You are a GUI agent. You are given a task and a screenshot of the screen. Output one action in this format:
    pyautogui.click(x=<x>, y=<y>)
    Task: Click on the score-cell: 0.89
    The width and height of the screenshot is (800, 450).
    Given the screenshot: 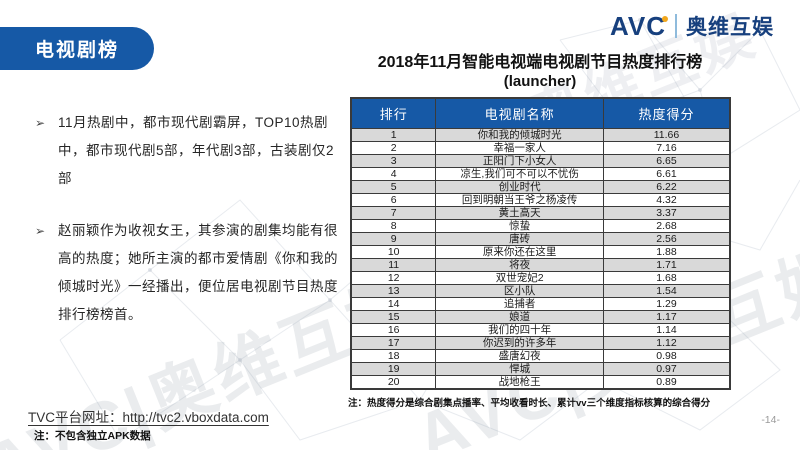 What is the action you would take?
    pyautogui.click(x=666, y=381)
    